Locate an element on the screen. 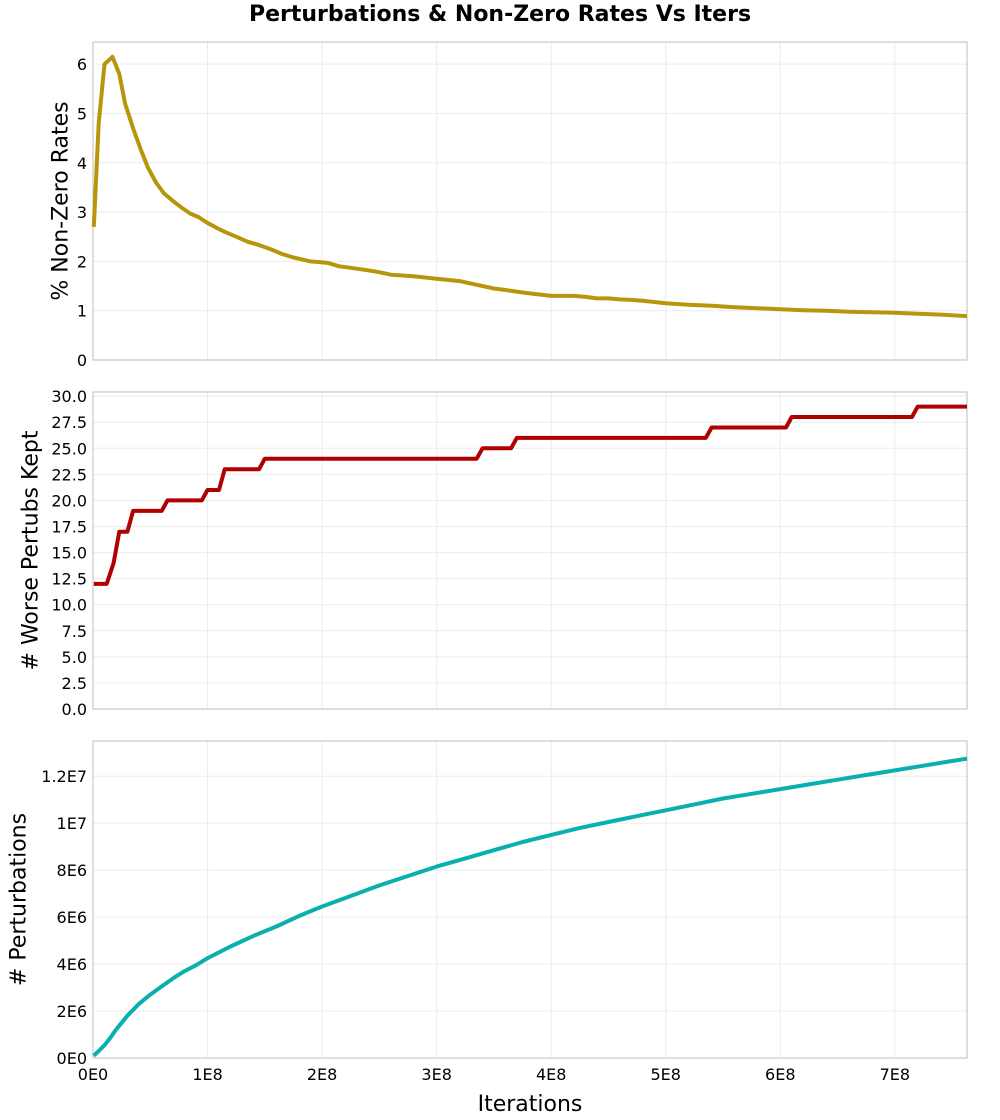 Image resolution: width=1000 pixels, height=1120 pixels. y-axis-label: # Perturbations is located at coordinates (19, 899).